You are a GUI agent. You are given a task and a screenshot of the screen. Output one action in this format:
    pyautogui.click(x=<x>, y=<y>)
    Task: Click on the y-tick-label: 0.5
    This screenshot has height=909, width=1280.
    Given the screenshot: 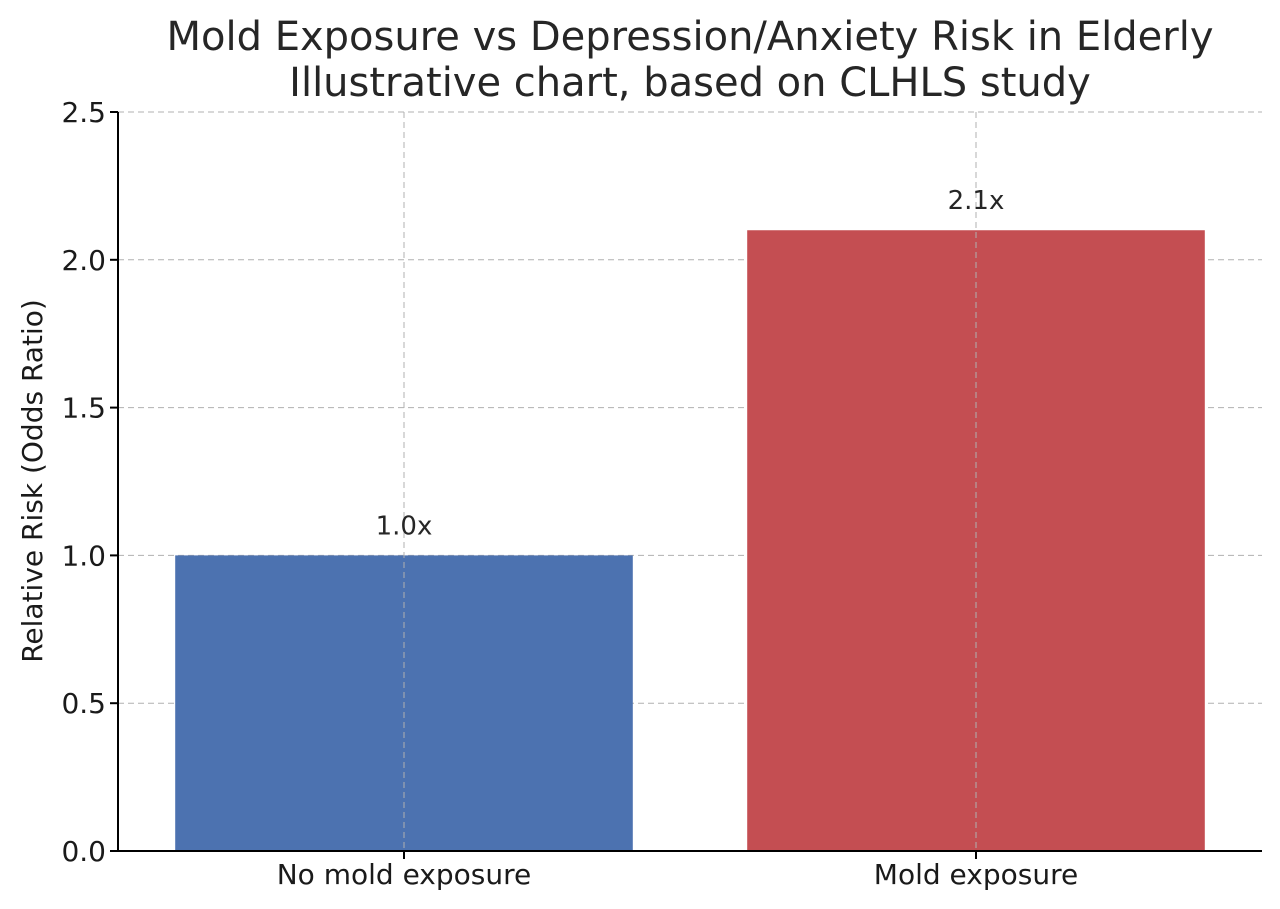 What is the action you would take?
    pyautogui.click(x=83, y=703)
    